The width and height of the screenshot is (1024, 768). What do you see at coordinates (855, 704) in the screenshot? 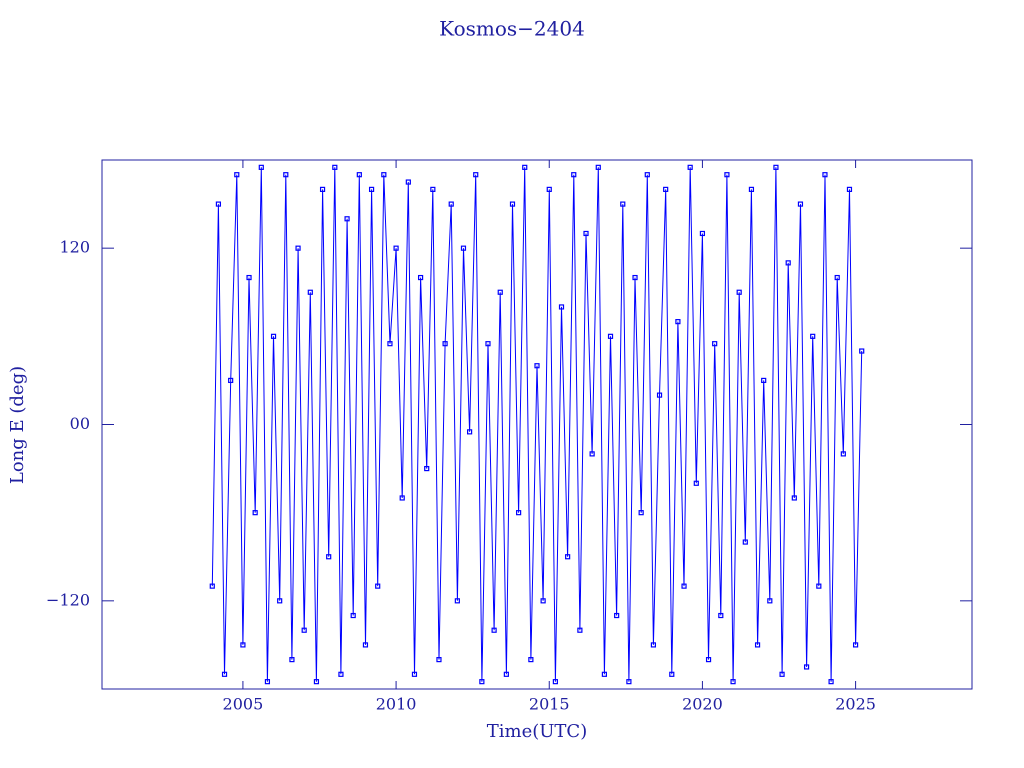
I see `x-tick-label: 2025` at bounding box center [855, 704].